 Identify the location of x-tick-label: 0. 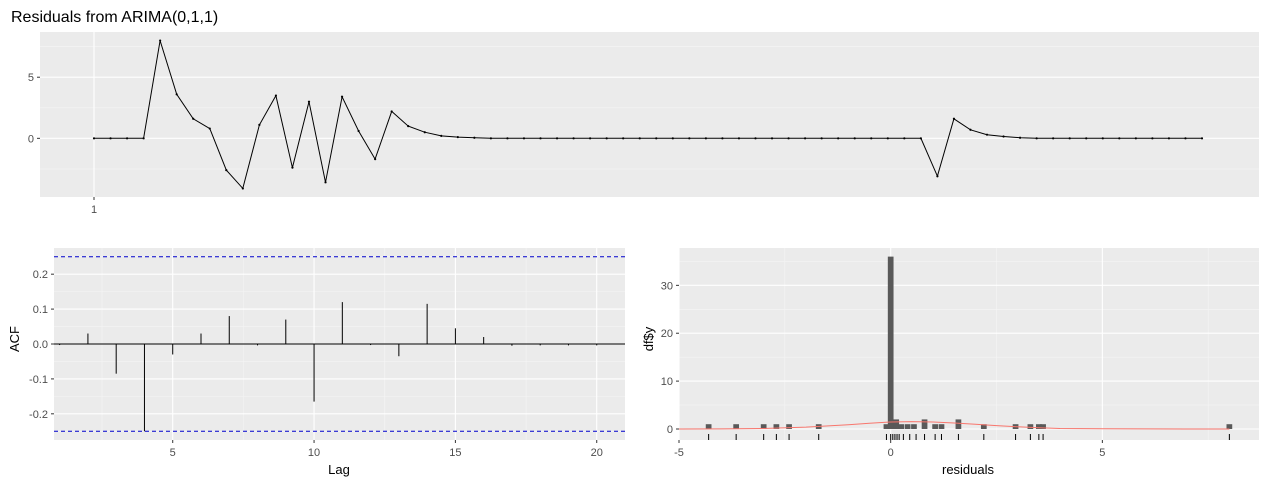
(891, 453).